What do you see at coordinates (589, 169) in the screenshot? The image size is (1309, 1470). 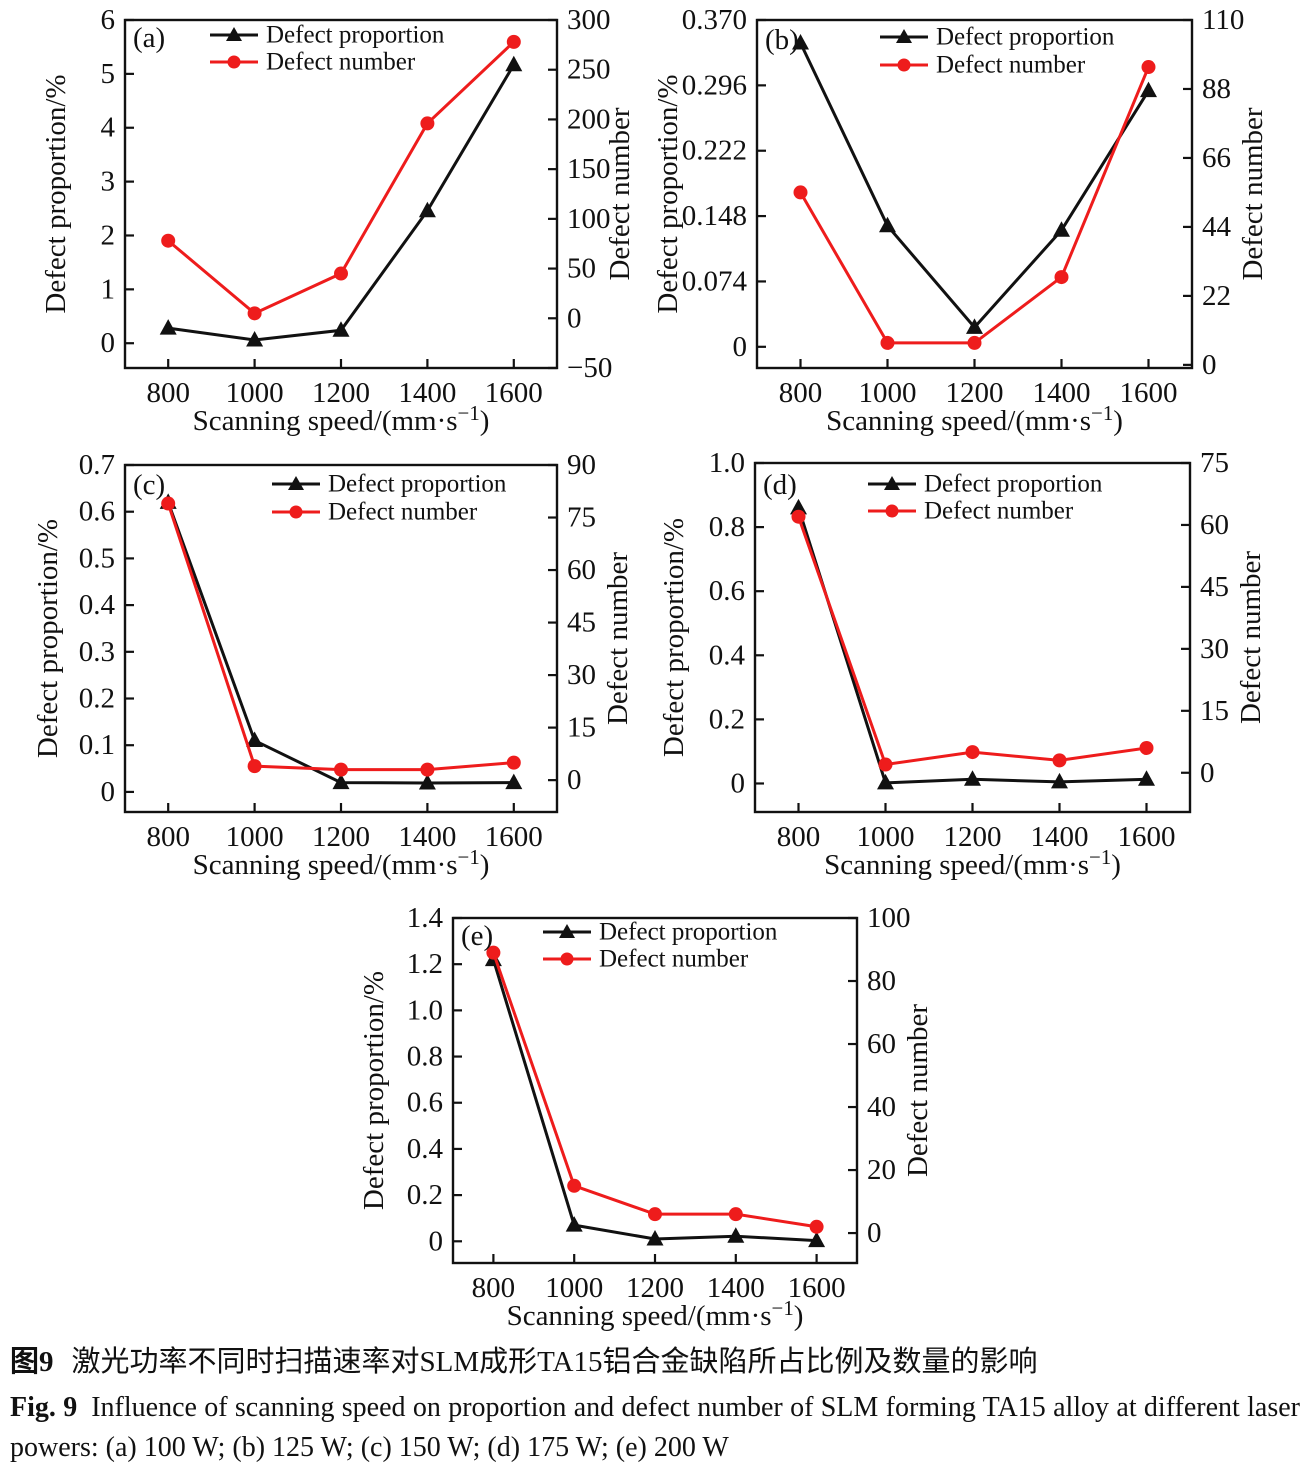 I see `svg-text: 150` at bounding box center [589, 169].